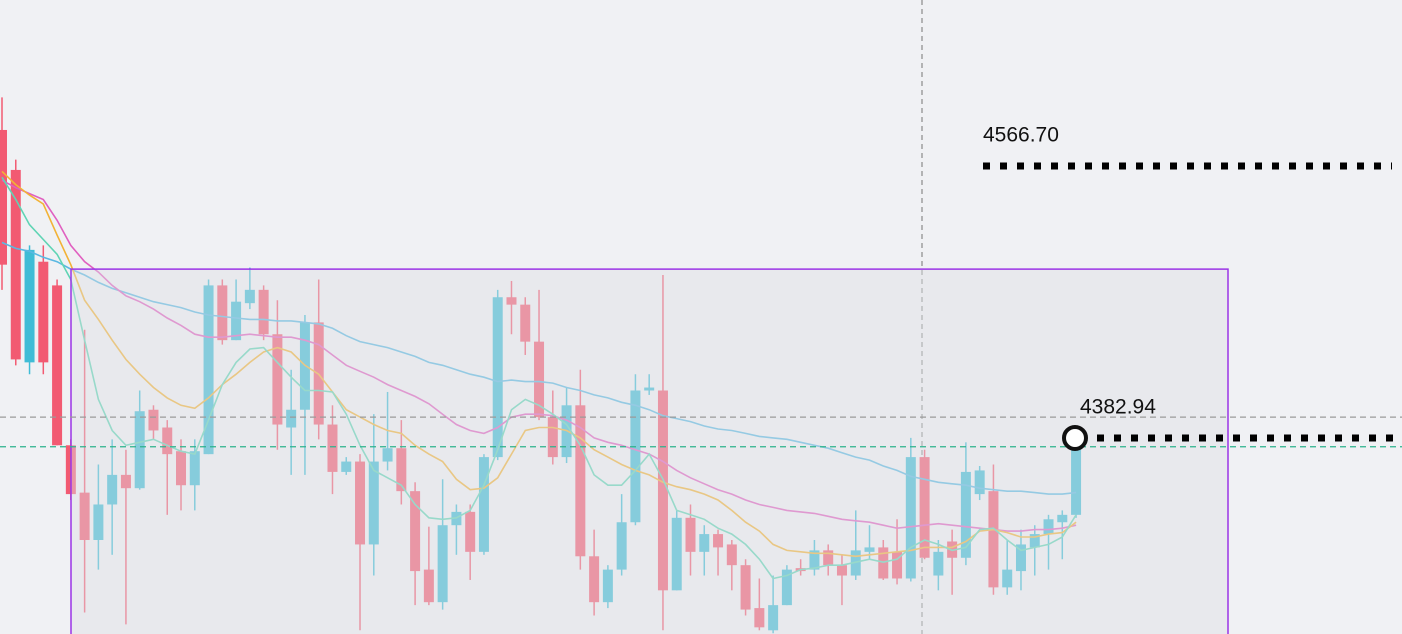 This screenshot has height=634, width=1402. What do you see at coordinates (1021, 134) in the screenshot?
I see `price-level-label: 4566.70` at bounding box center [1021, 134].